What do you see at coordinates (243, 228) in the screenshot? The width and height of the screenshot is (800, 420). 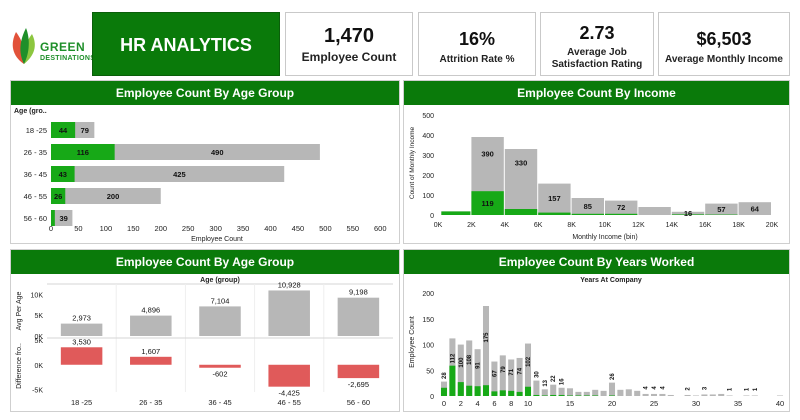 I see `x-tick-label: 350` at bounding box center [243, 228].